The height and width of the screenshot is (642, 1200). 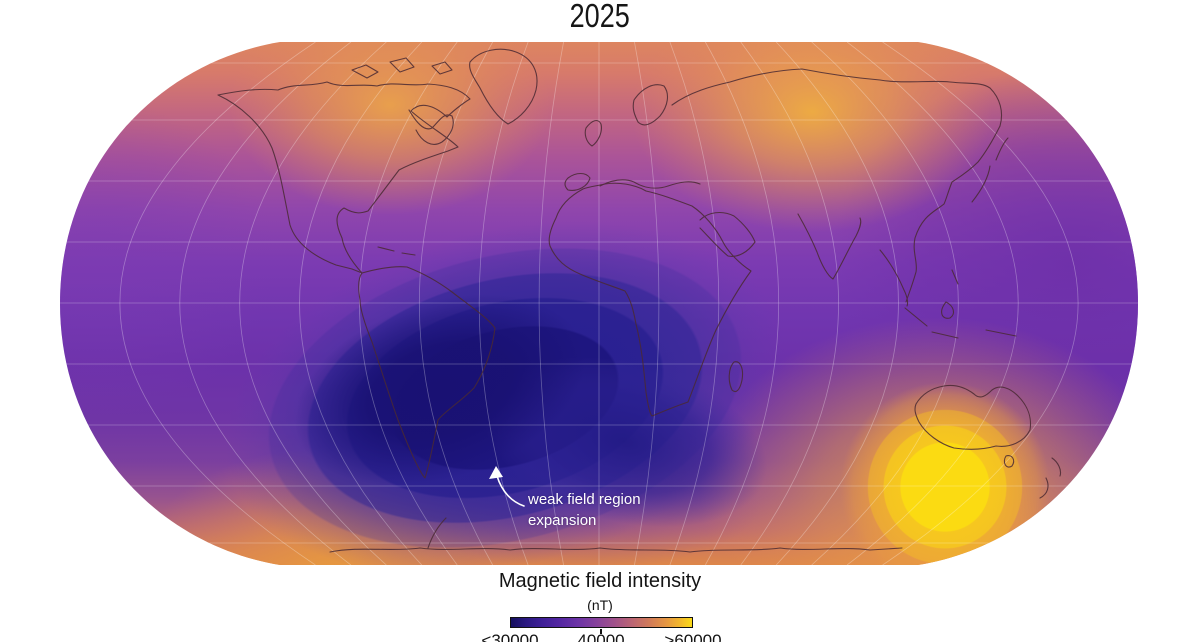 What do you see at coordinates (960, 304) in the screenshot?
I see `coast-indonesia` at bounding box center [960, 304].